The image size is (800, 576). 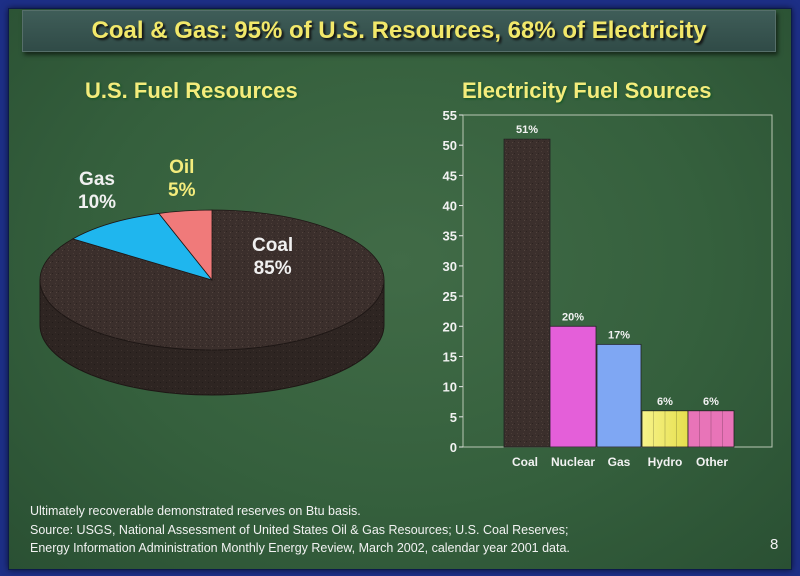 What do you see at coordinates (665, 462) in the screenshot?
I see `category-label-hydro: Hydro` at bounding box center [665, 462].